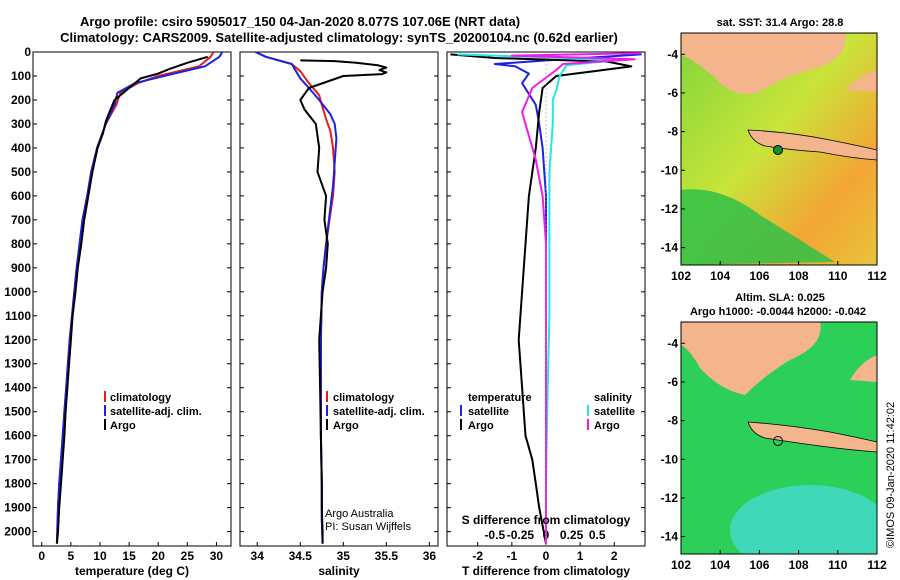 Image resolution: width=900 pixels, height=580 pixels. Describe the element at coordinates (17, 532) in the screenshot. I see `depth-tick-label: 2000` at that location.